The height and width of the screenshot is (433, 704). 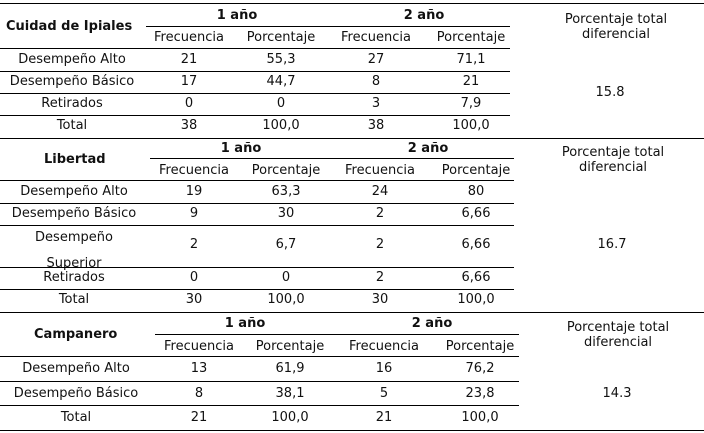 I want to click on freq-1: 9, so click(x=194, y=213).